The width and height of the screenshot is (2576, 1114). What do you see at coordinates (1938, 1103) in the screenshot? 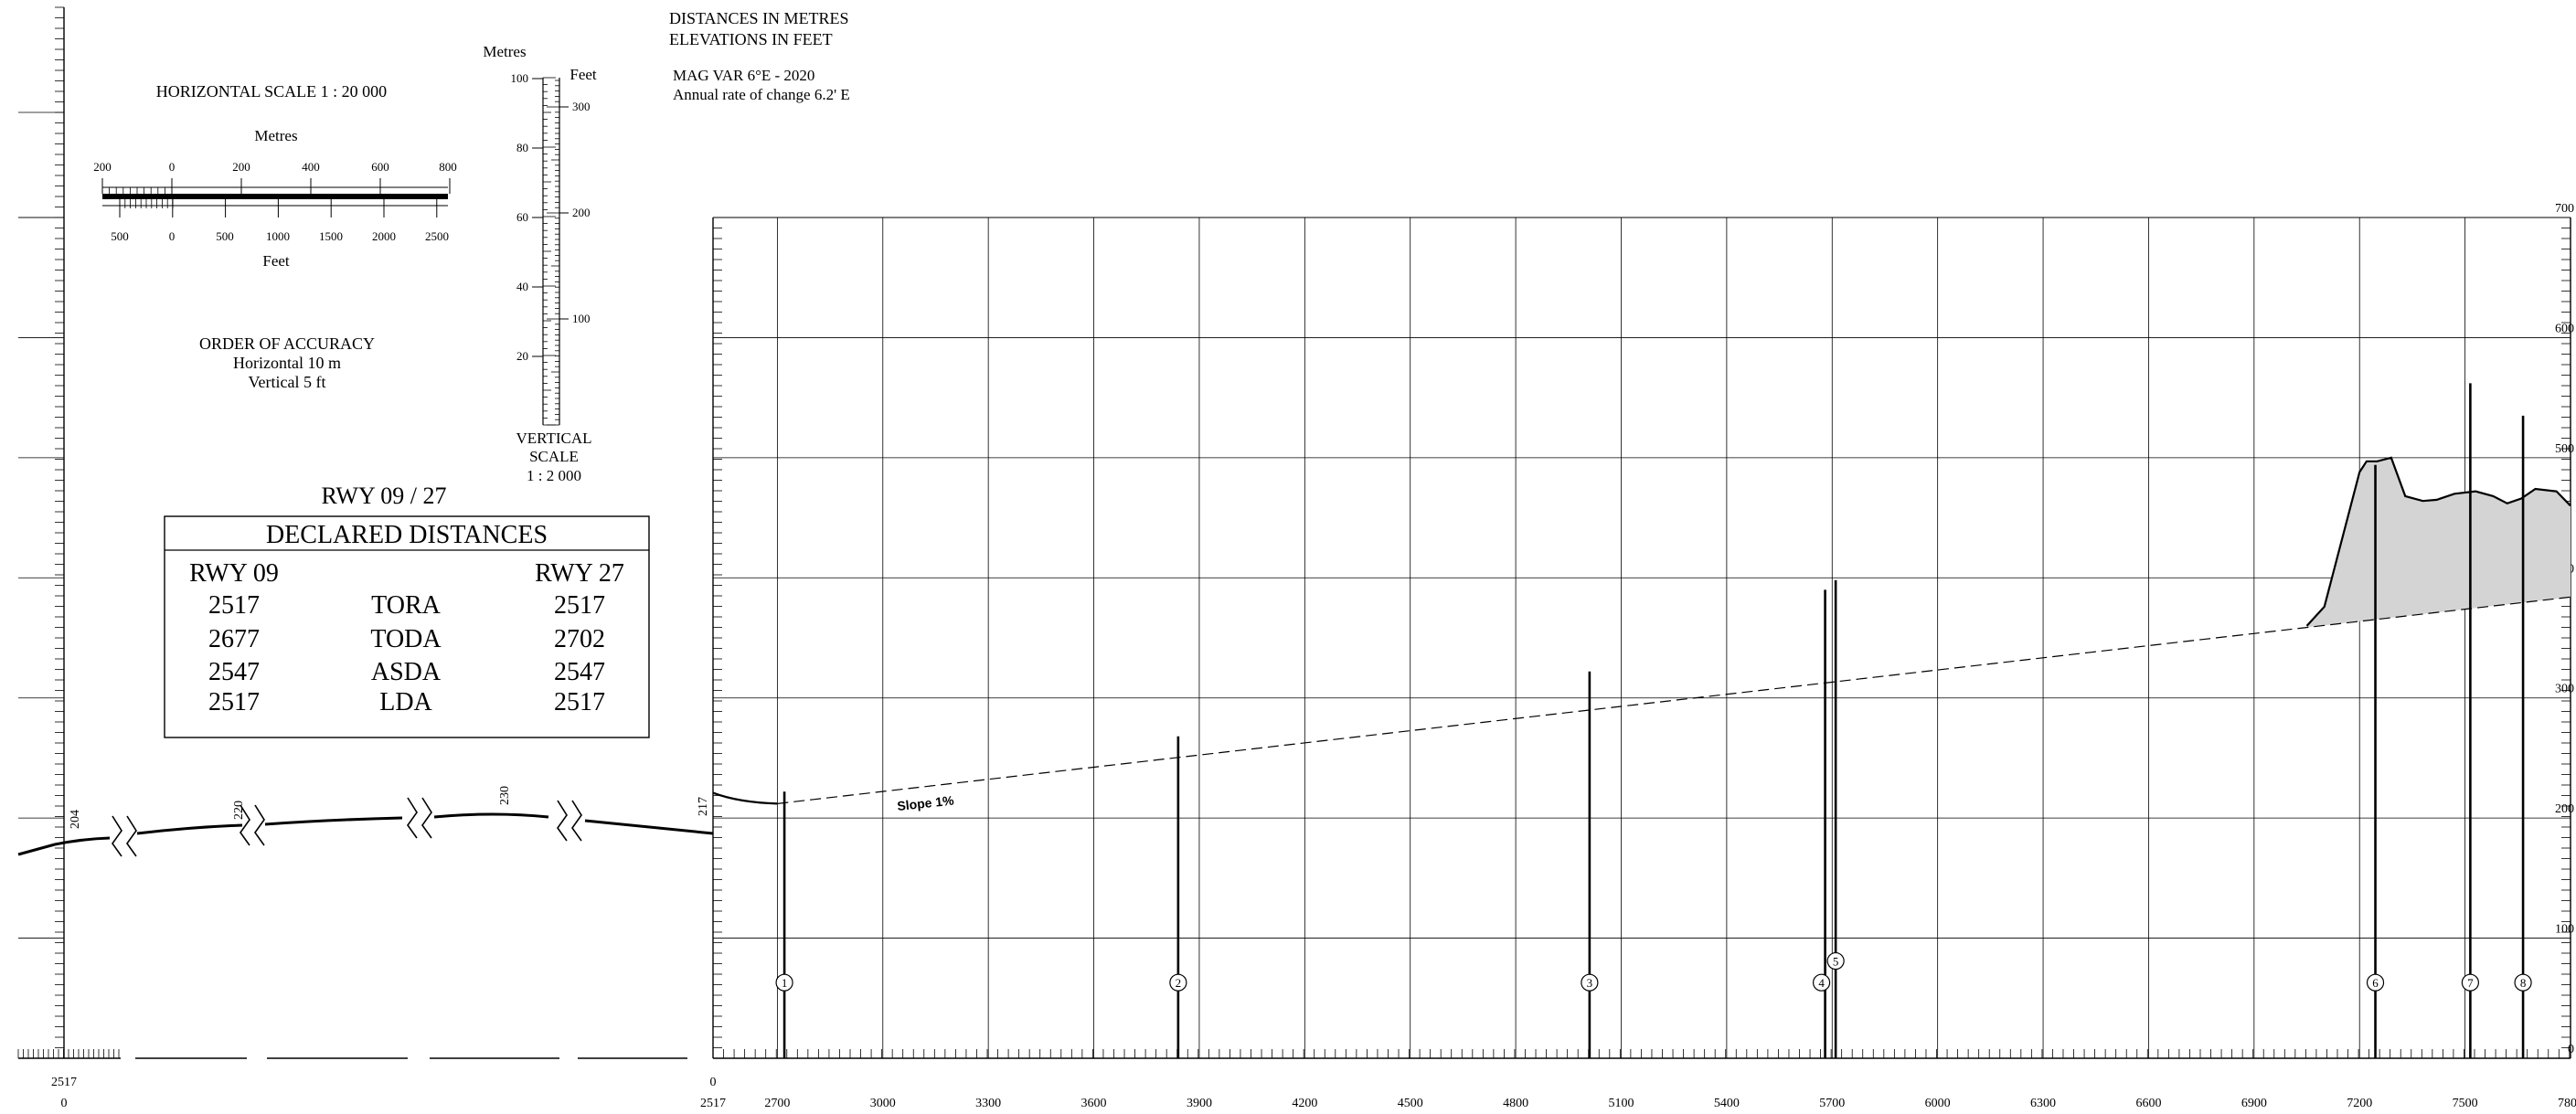
I see `x-tick-label: 6000` at bounding box center [1938, 1103].